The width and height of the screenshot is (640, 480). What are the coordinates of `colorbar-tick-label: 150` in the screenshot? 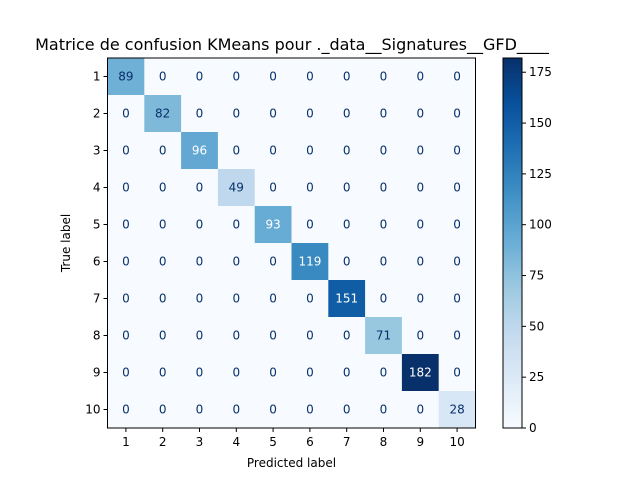 It's located at (540, 123).